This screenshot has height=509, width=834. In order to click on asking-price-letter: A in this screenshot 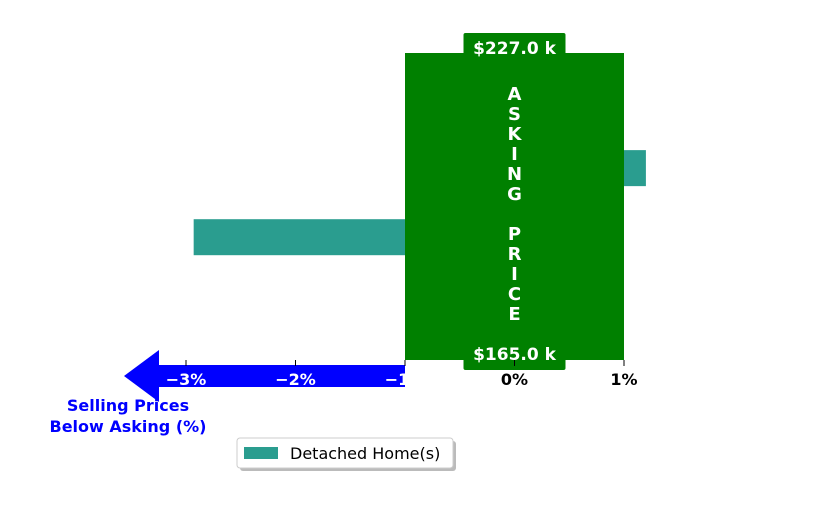, I will do `click(515, 94)`.